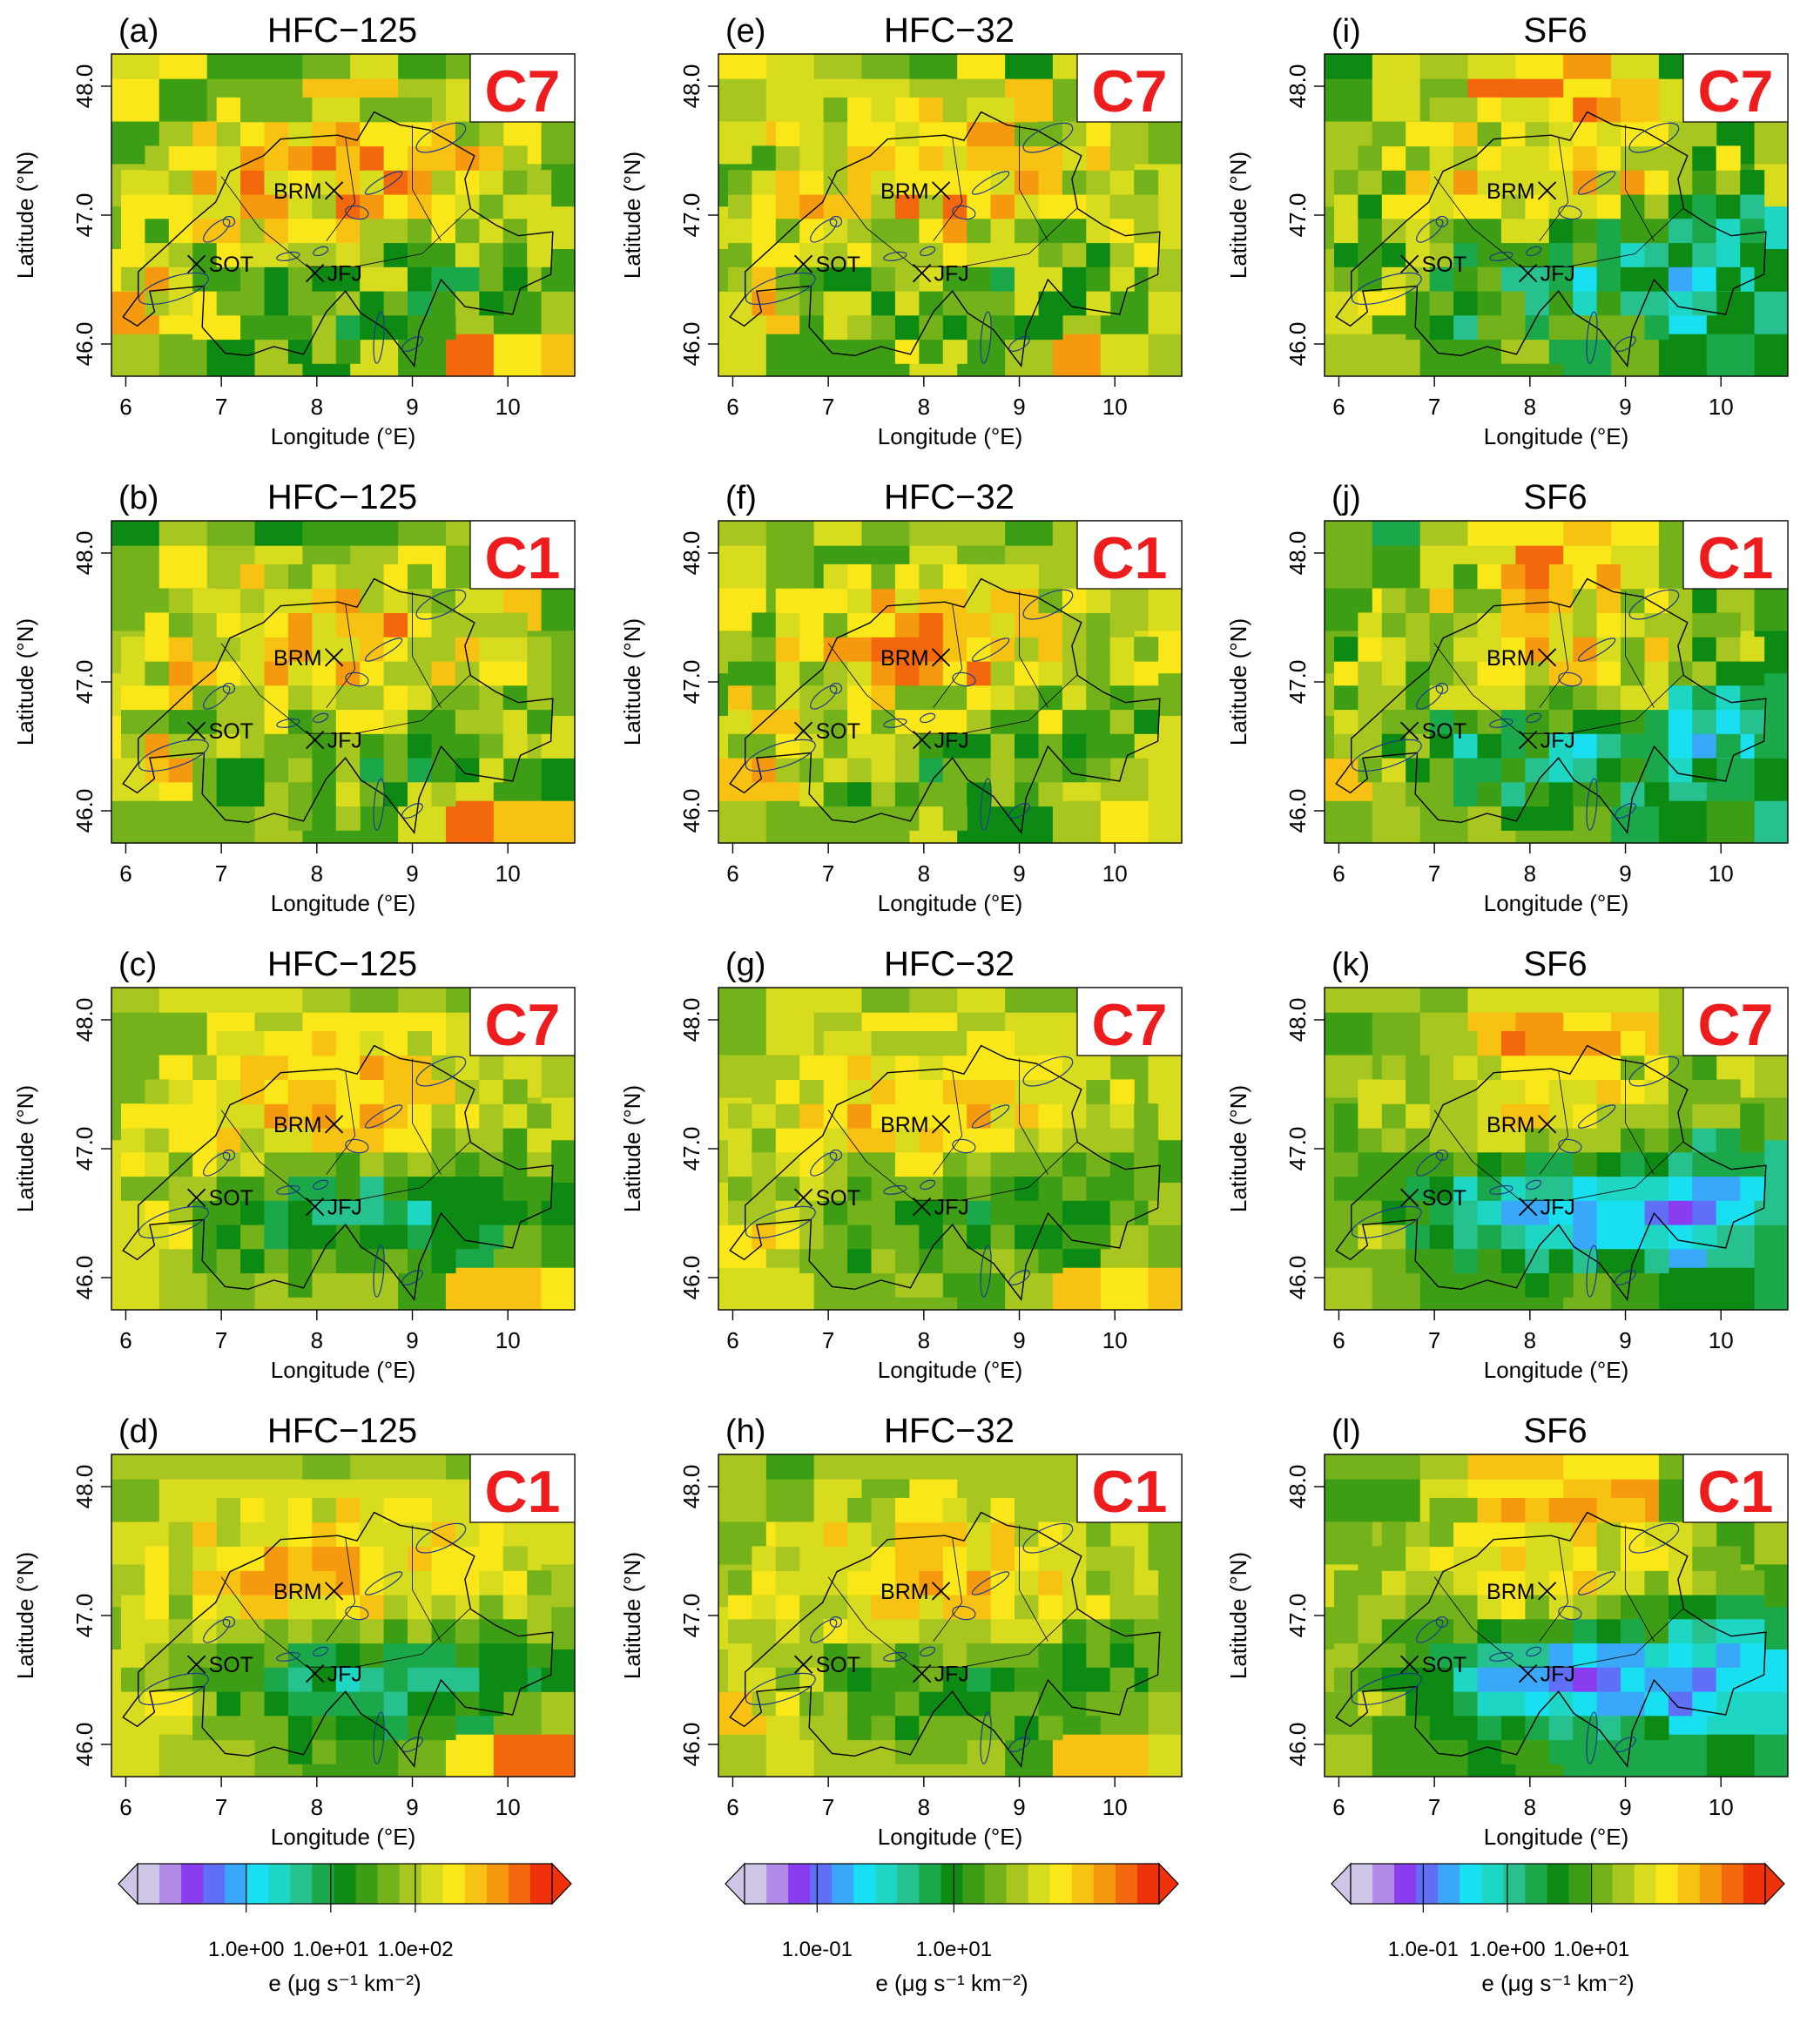  I want to click on y-tick-label: 47.0, so click(1297, 215).